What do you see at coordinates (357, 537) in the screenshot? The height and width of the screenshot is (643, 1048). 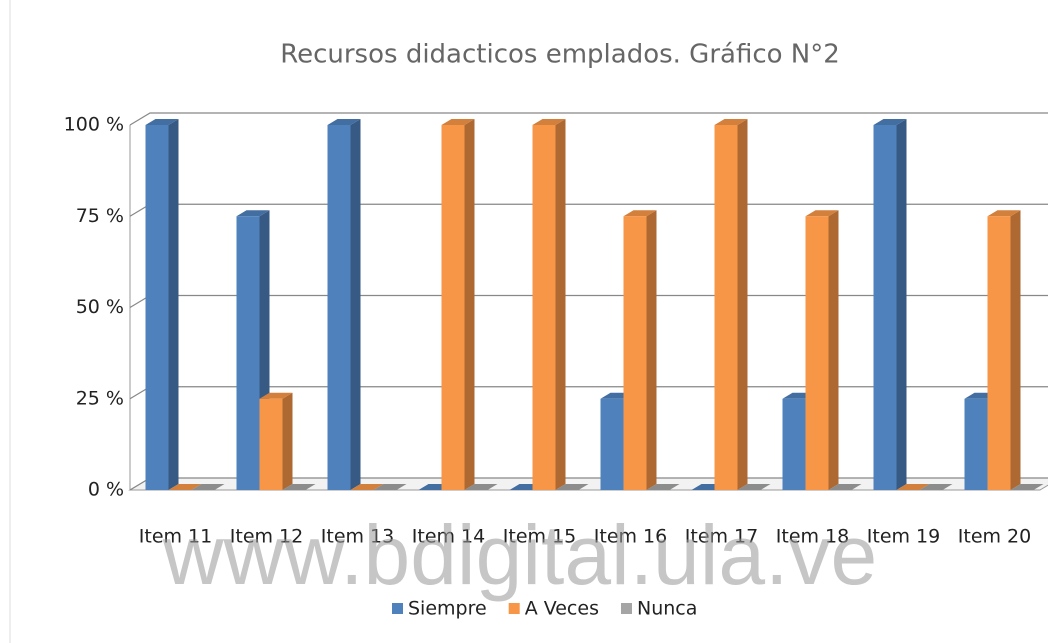 I see `x-tick-label: Item 13` at bounding box center [357, 537].